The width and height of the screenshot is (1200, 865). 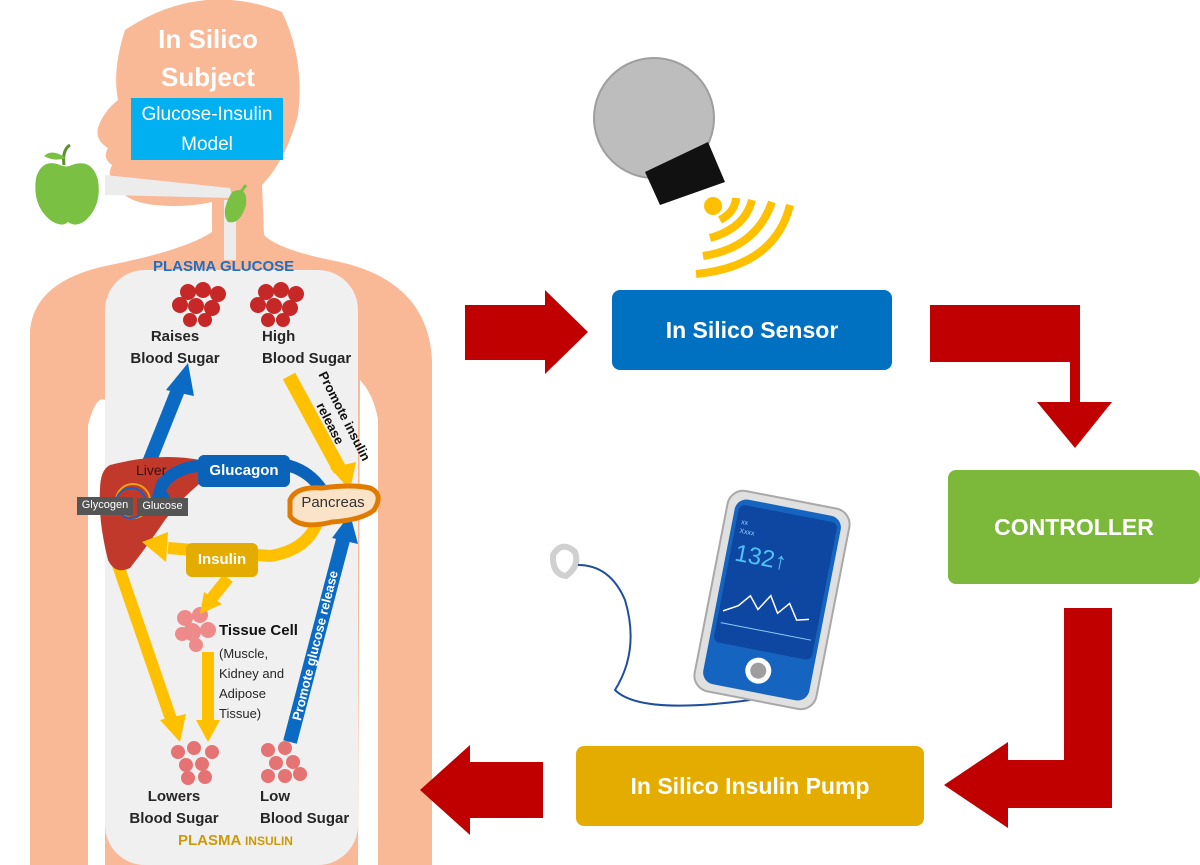 What do you see at coordinates (700, 600) in the screenshot?
I see `insulin-pump-phone-icon` at bounding box center [700, 600].